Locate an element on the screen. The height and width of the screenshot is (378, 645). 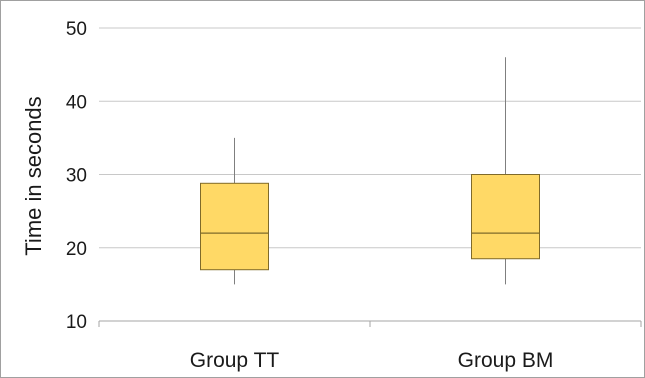
y-tick-label: 20 is located at coordinates (76, 249).